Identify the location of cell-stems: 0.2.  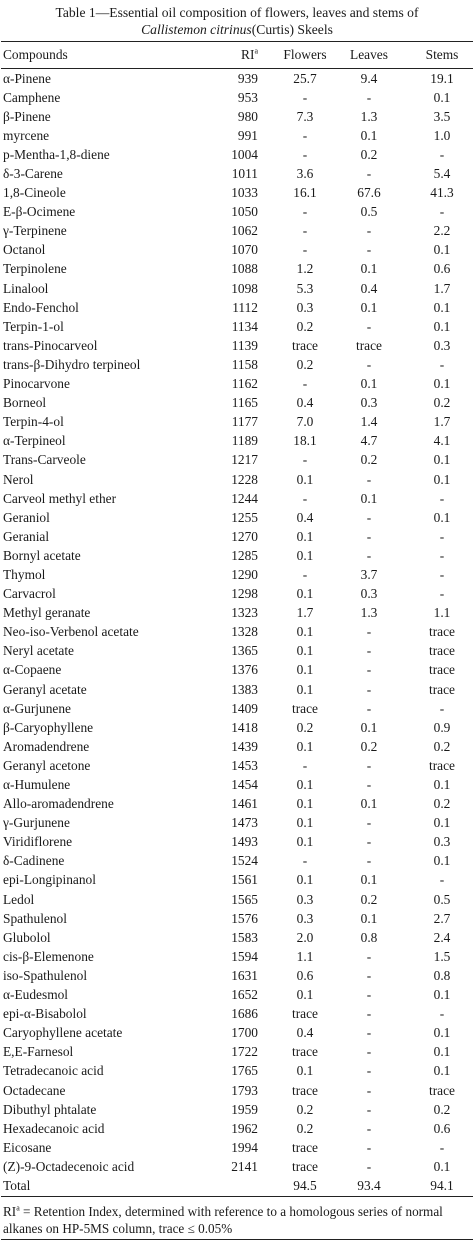
(442, 746).